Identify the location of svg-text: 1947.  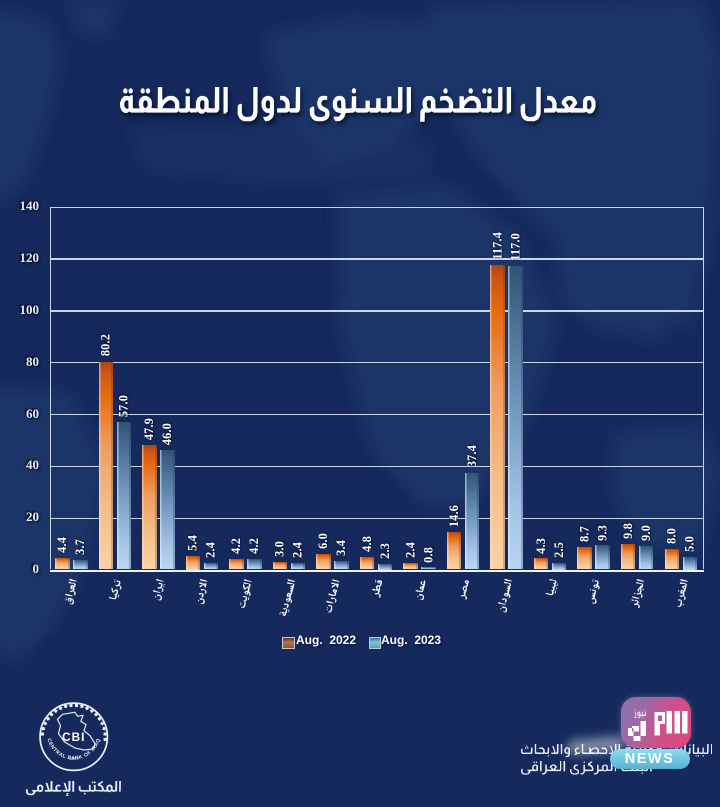
(74, 758).